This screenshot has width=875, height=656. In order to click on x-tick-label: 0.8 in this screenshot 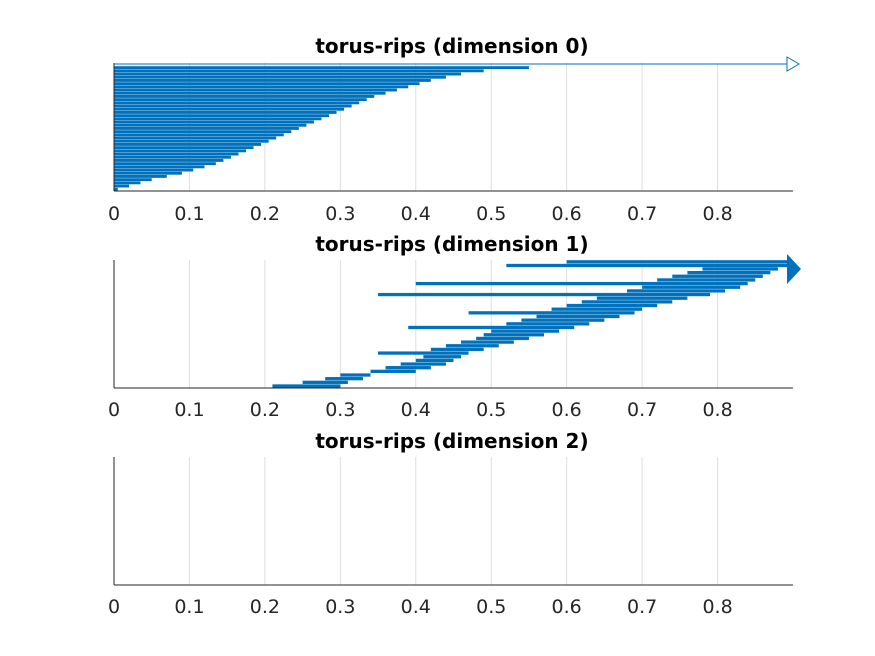, I will do `click(717, 410)`.